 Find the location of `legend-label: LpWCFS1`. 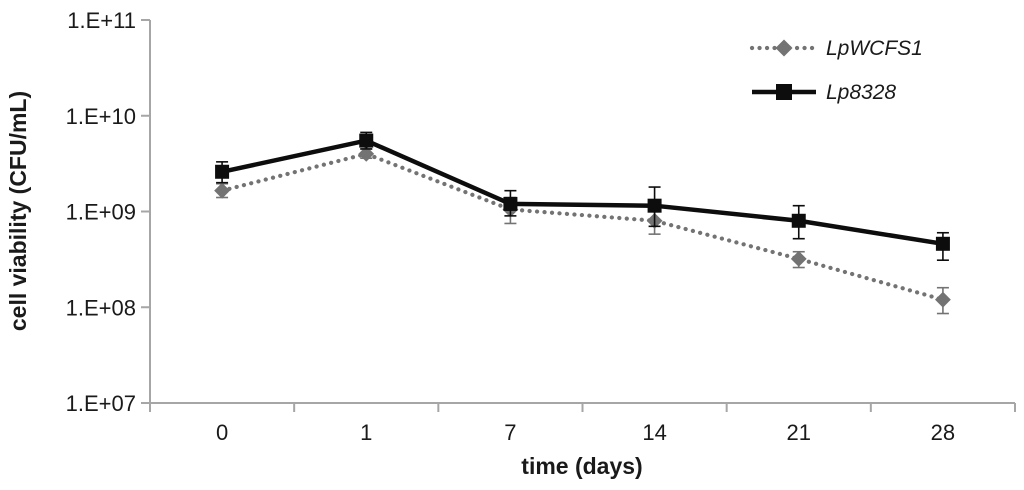

legend-label: LpWCFS1 is located at coordinates (874, 48).